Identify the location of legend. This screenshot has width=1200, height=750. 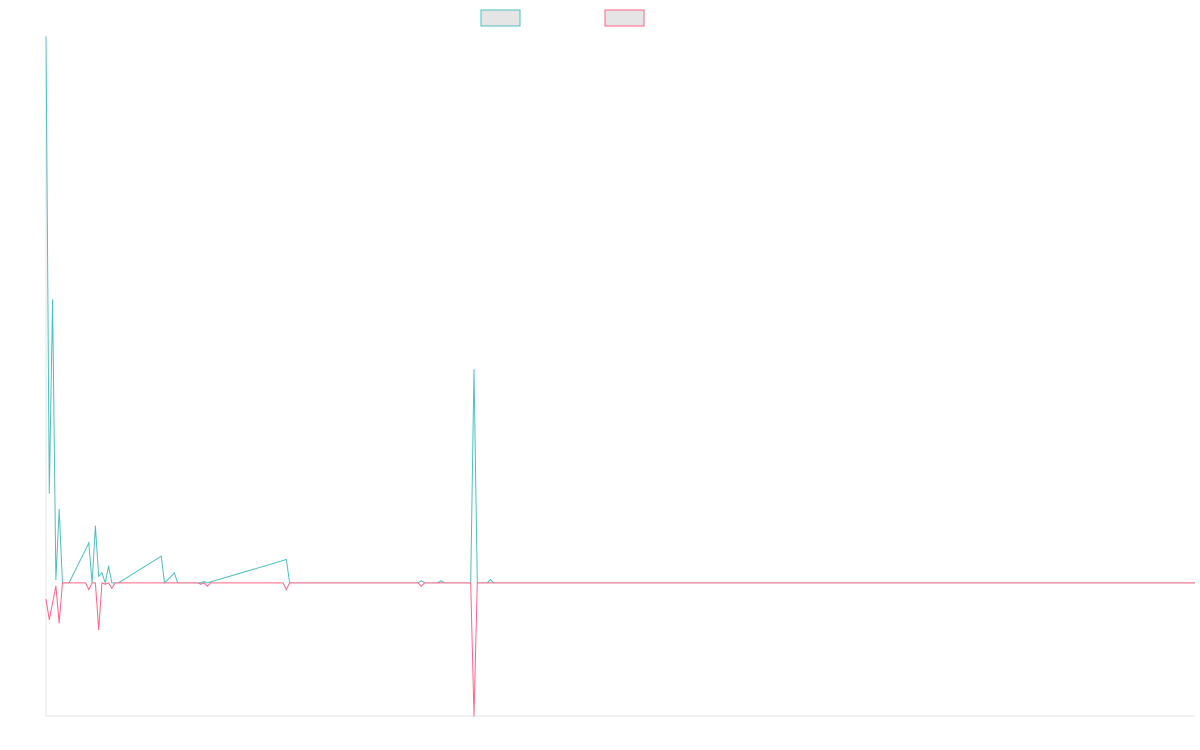
(562, 18).